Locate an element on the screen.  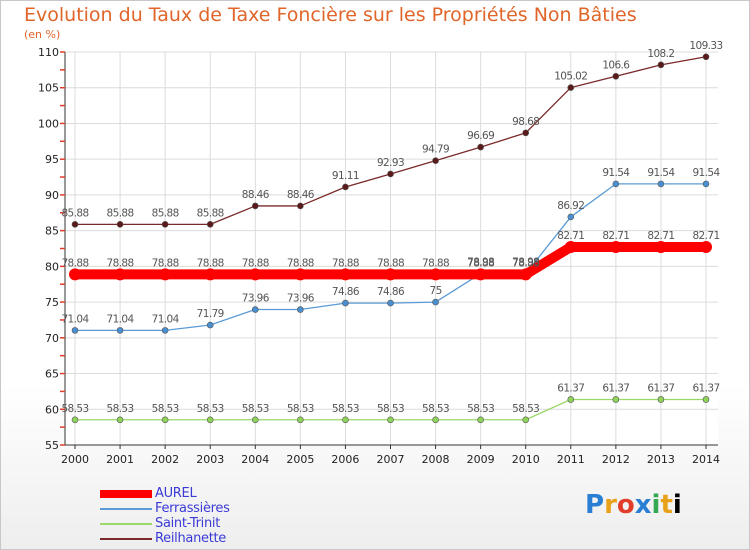
y-tick-label: 105 is located at coordinates (48, 88).